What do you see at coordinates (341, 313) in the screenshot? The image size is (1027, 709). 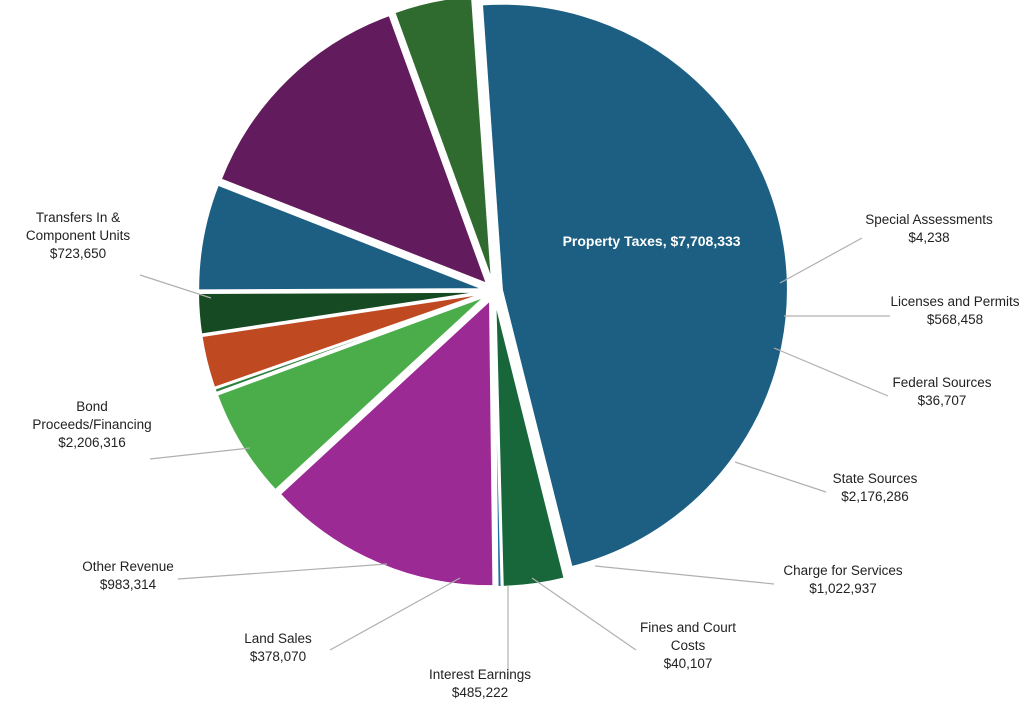 I see `pie-slice-land-sales` at bounding box center [341, 313].